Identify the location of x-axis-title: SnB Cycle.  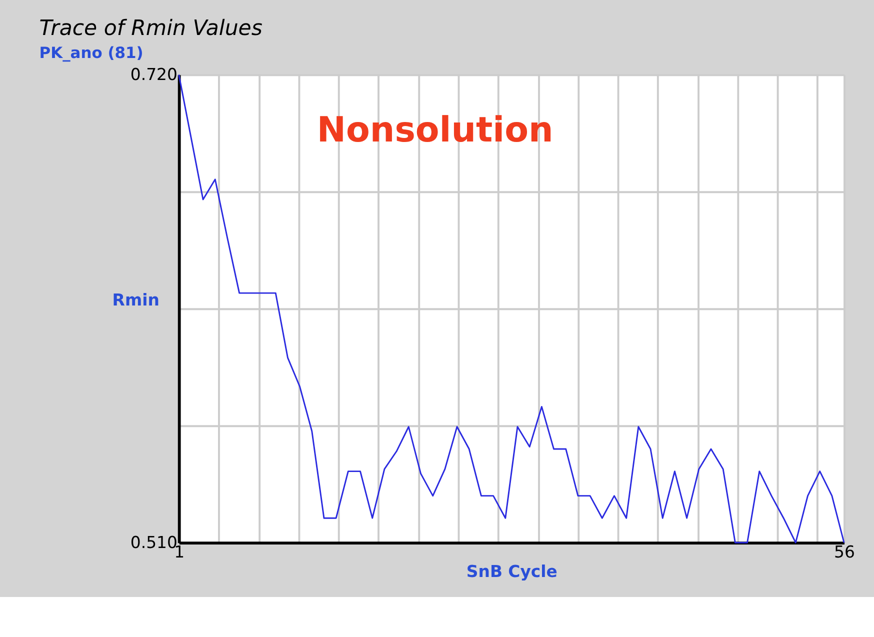
(512, 571).